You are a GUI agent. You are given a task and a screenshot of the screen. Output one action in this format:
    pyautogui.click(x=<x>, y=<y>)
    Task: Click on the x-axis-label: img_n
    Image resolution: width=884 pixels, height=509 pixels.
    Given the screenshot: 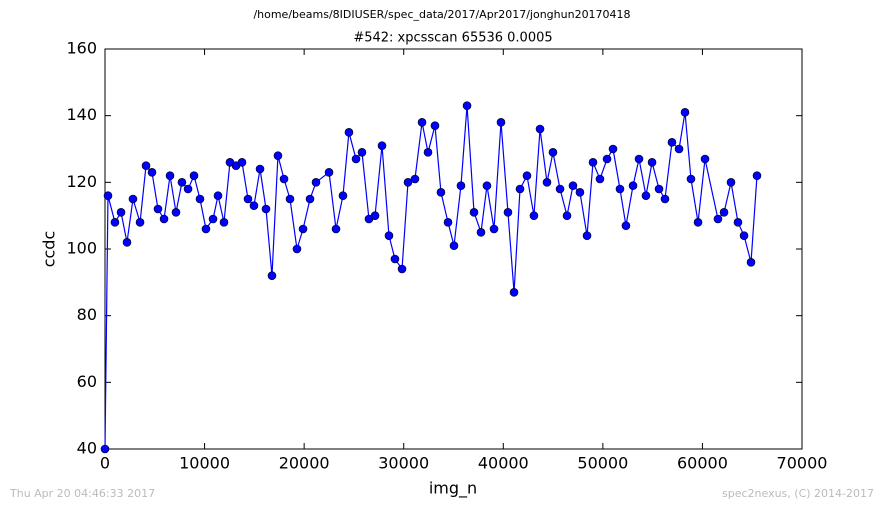 What is the action you would take?
    pyautogui.click(x=453, y=489)
    